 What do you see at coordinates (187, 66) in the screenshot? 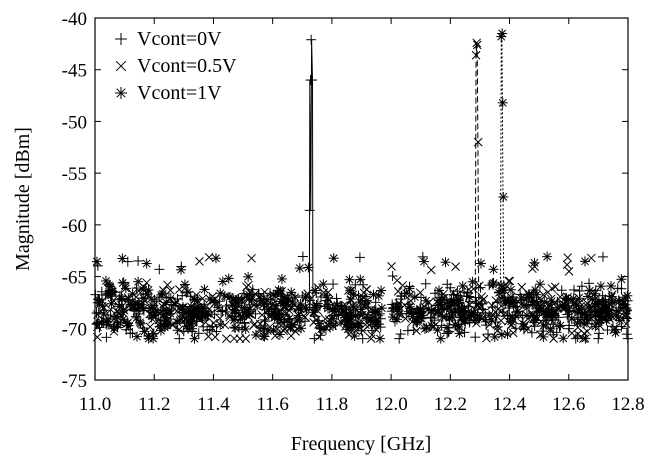
I see `legend-label: Vcont=0.5V` at bounding box center [187, 66].